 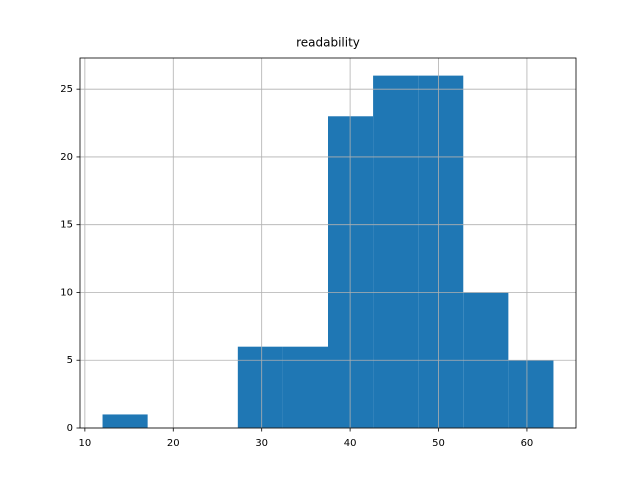 What do you see at coordinates (66, 292) in the screenshot?
I see `y-tick-label: 10` at bounding box center [66, 292].